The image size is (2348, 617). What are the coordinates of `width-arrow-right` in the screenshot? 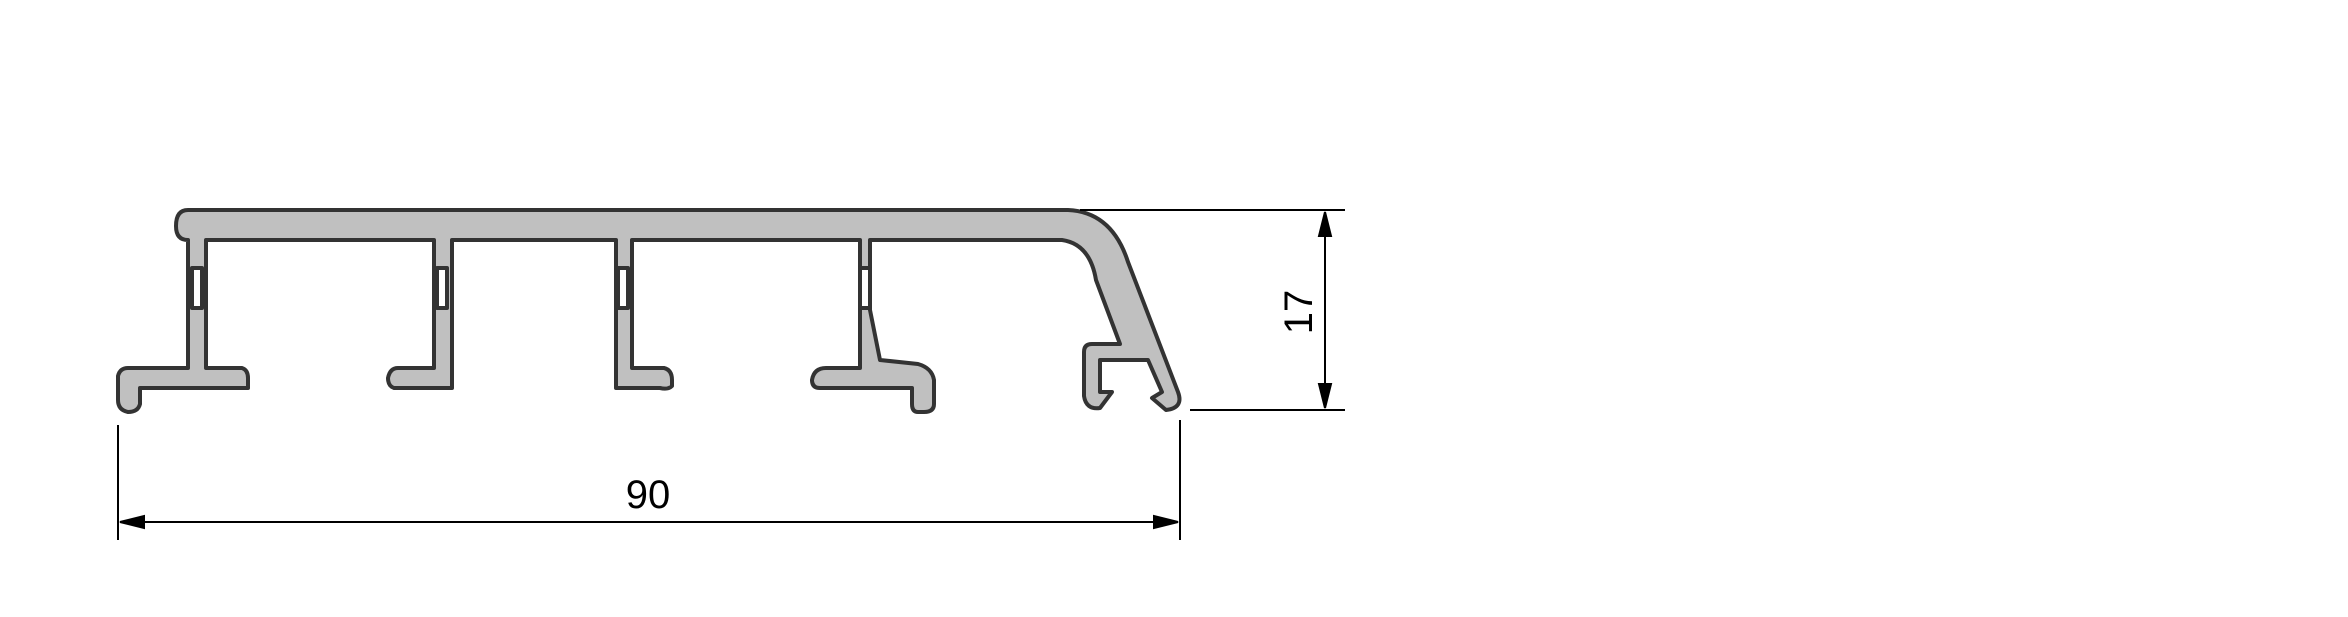 It's located at (1166, 522).